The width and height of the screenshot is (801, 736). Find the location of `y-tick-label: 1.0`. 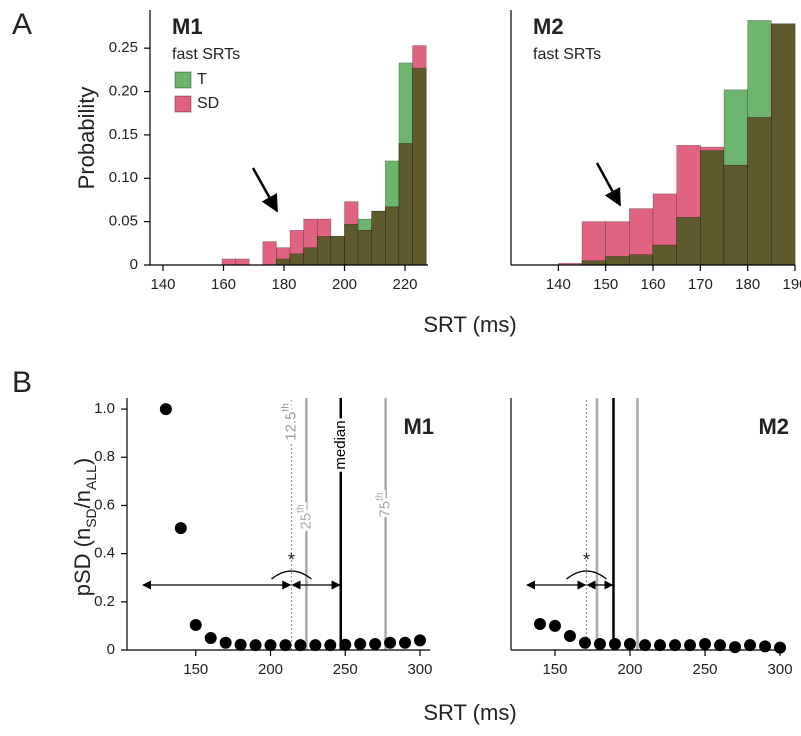

y-tick-label: 1.0 is located at coordinates (104, 408).